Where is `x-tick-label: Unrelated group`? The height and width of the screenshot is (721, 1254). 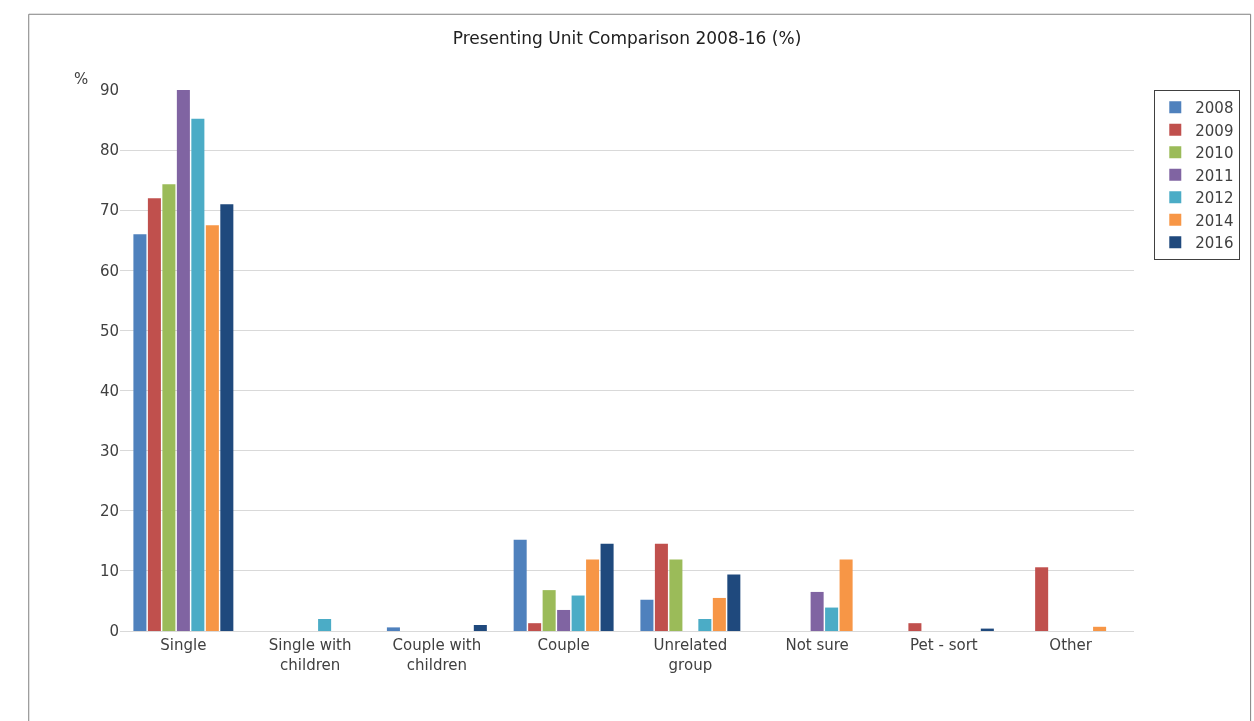 x-tick-label: Unrelated group is located at coordinates (690, 655).